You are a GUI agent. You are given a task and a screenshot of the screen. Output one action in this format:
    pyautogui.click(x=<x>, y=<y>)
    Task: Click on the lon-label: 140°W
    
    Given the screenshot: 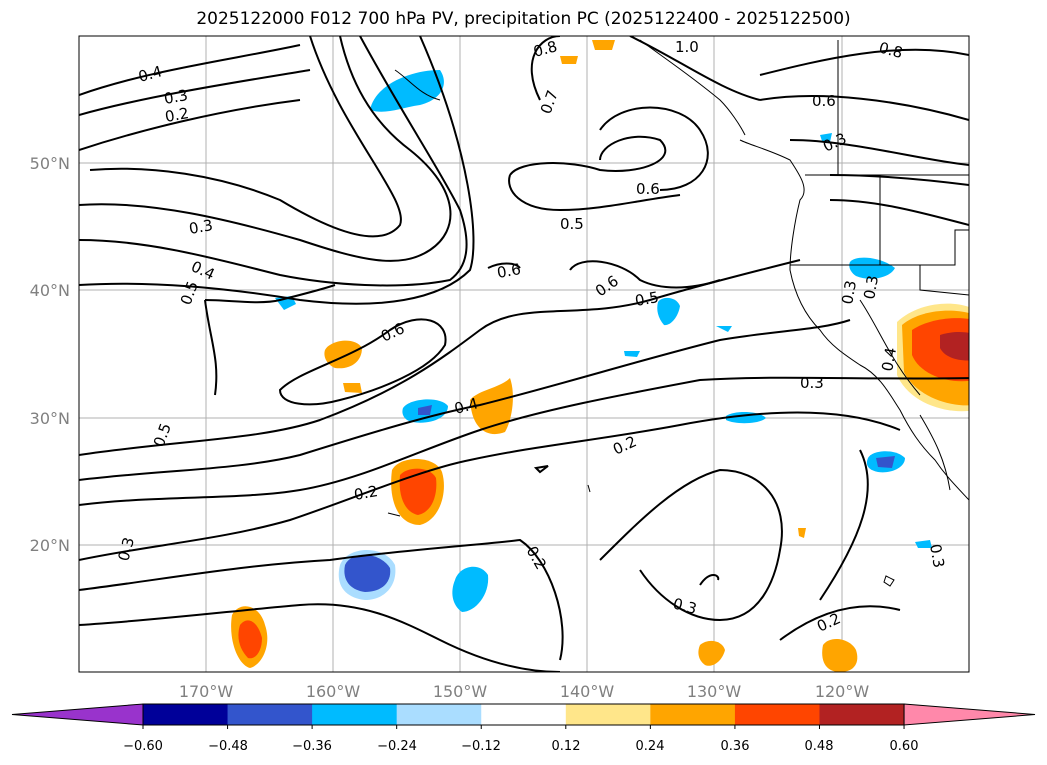 What is the action you would take?
    pyautogui.click(x=587, y=691)
    